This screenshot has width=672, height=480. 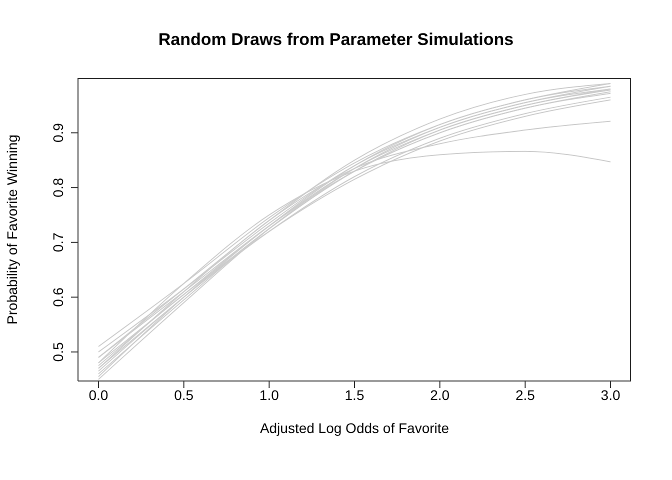 I want to click on y-tick-label: 0.8, so click(x=58, y=188).